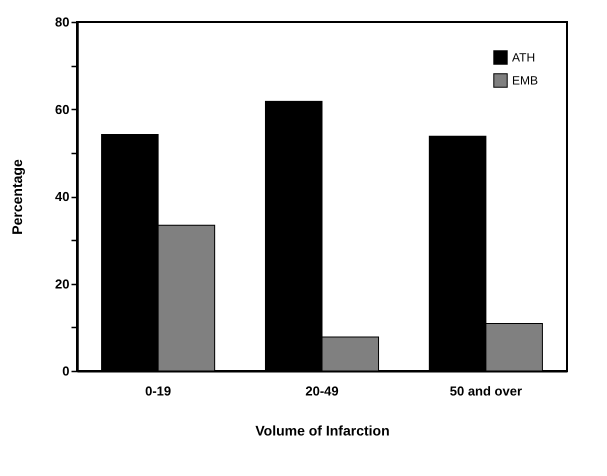  What do you see at coordinates (322, 430) in the screenshot?
I see `x-axis-title: Volume of Infarction` at bounding box center [322, 430].